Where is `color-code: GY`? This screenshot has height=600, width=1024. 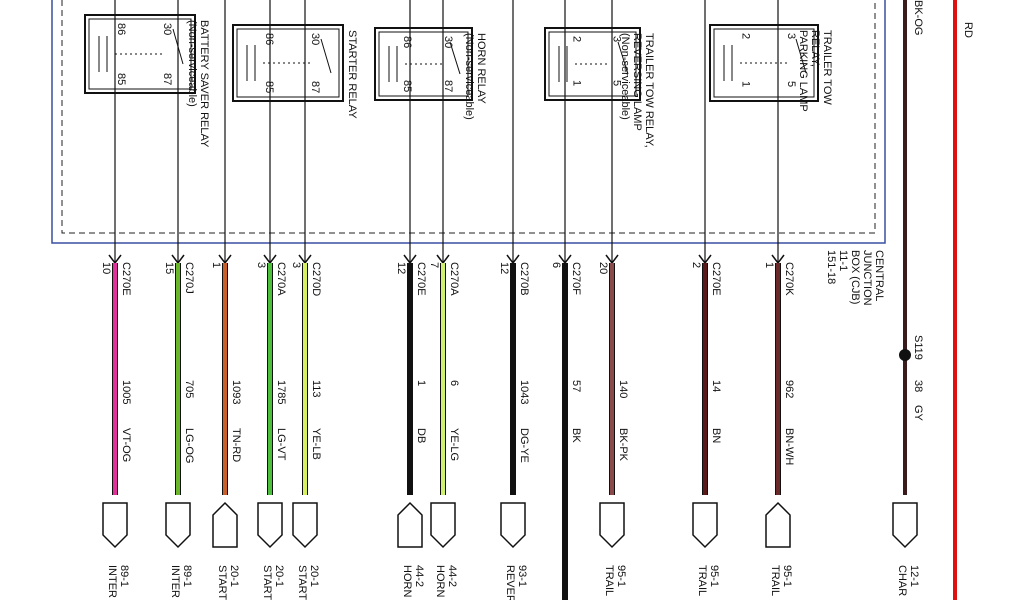
color-code: GY is located at coordinates (918, 413).